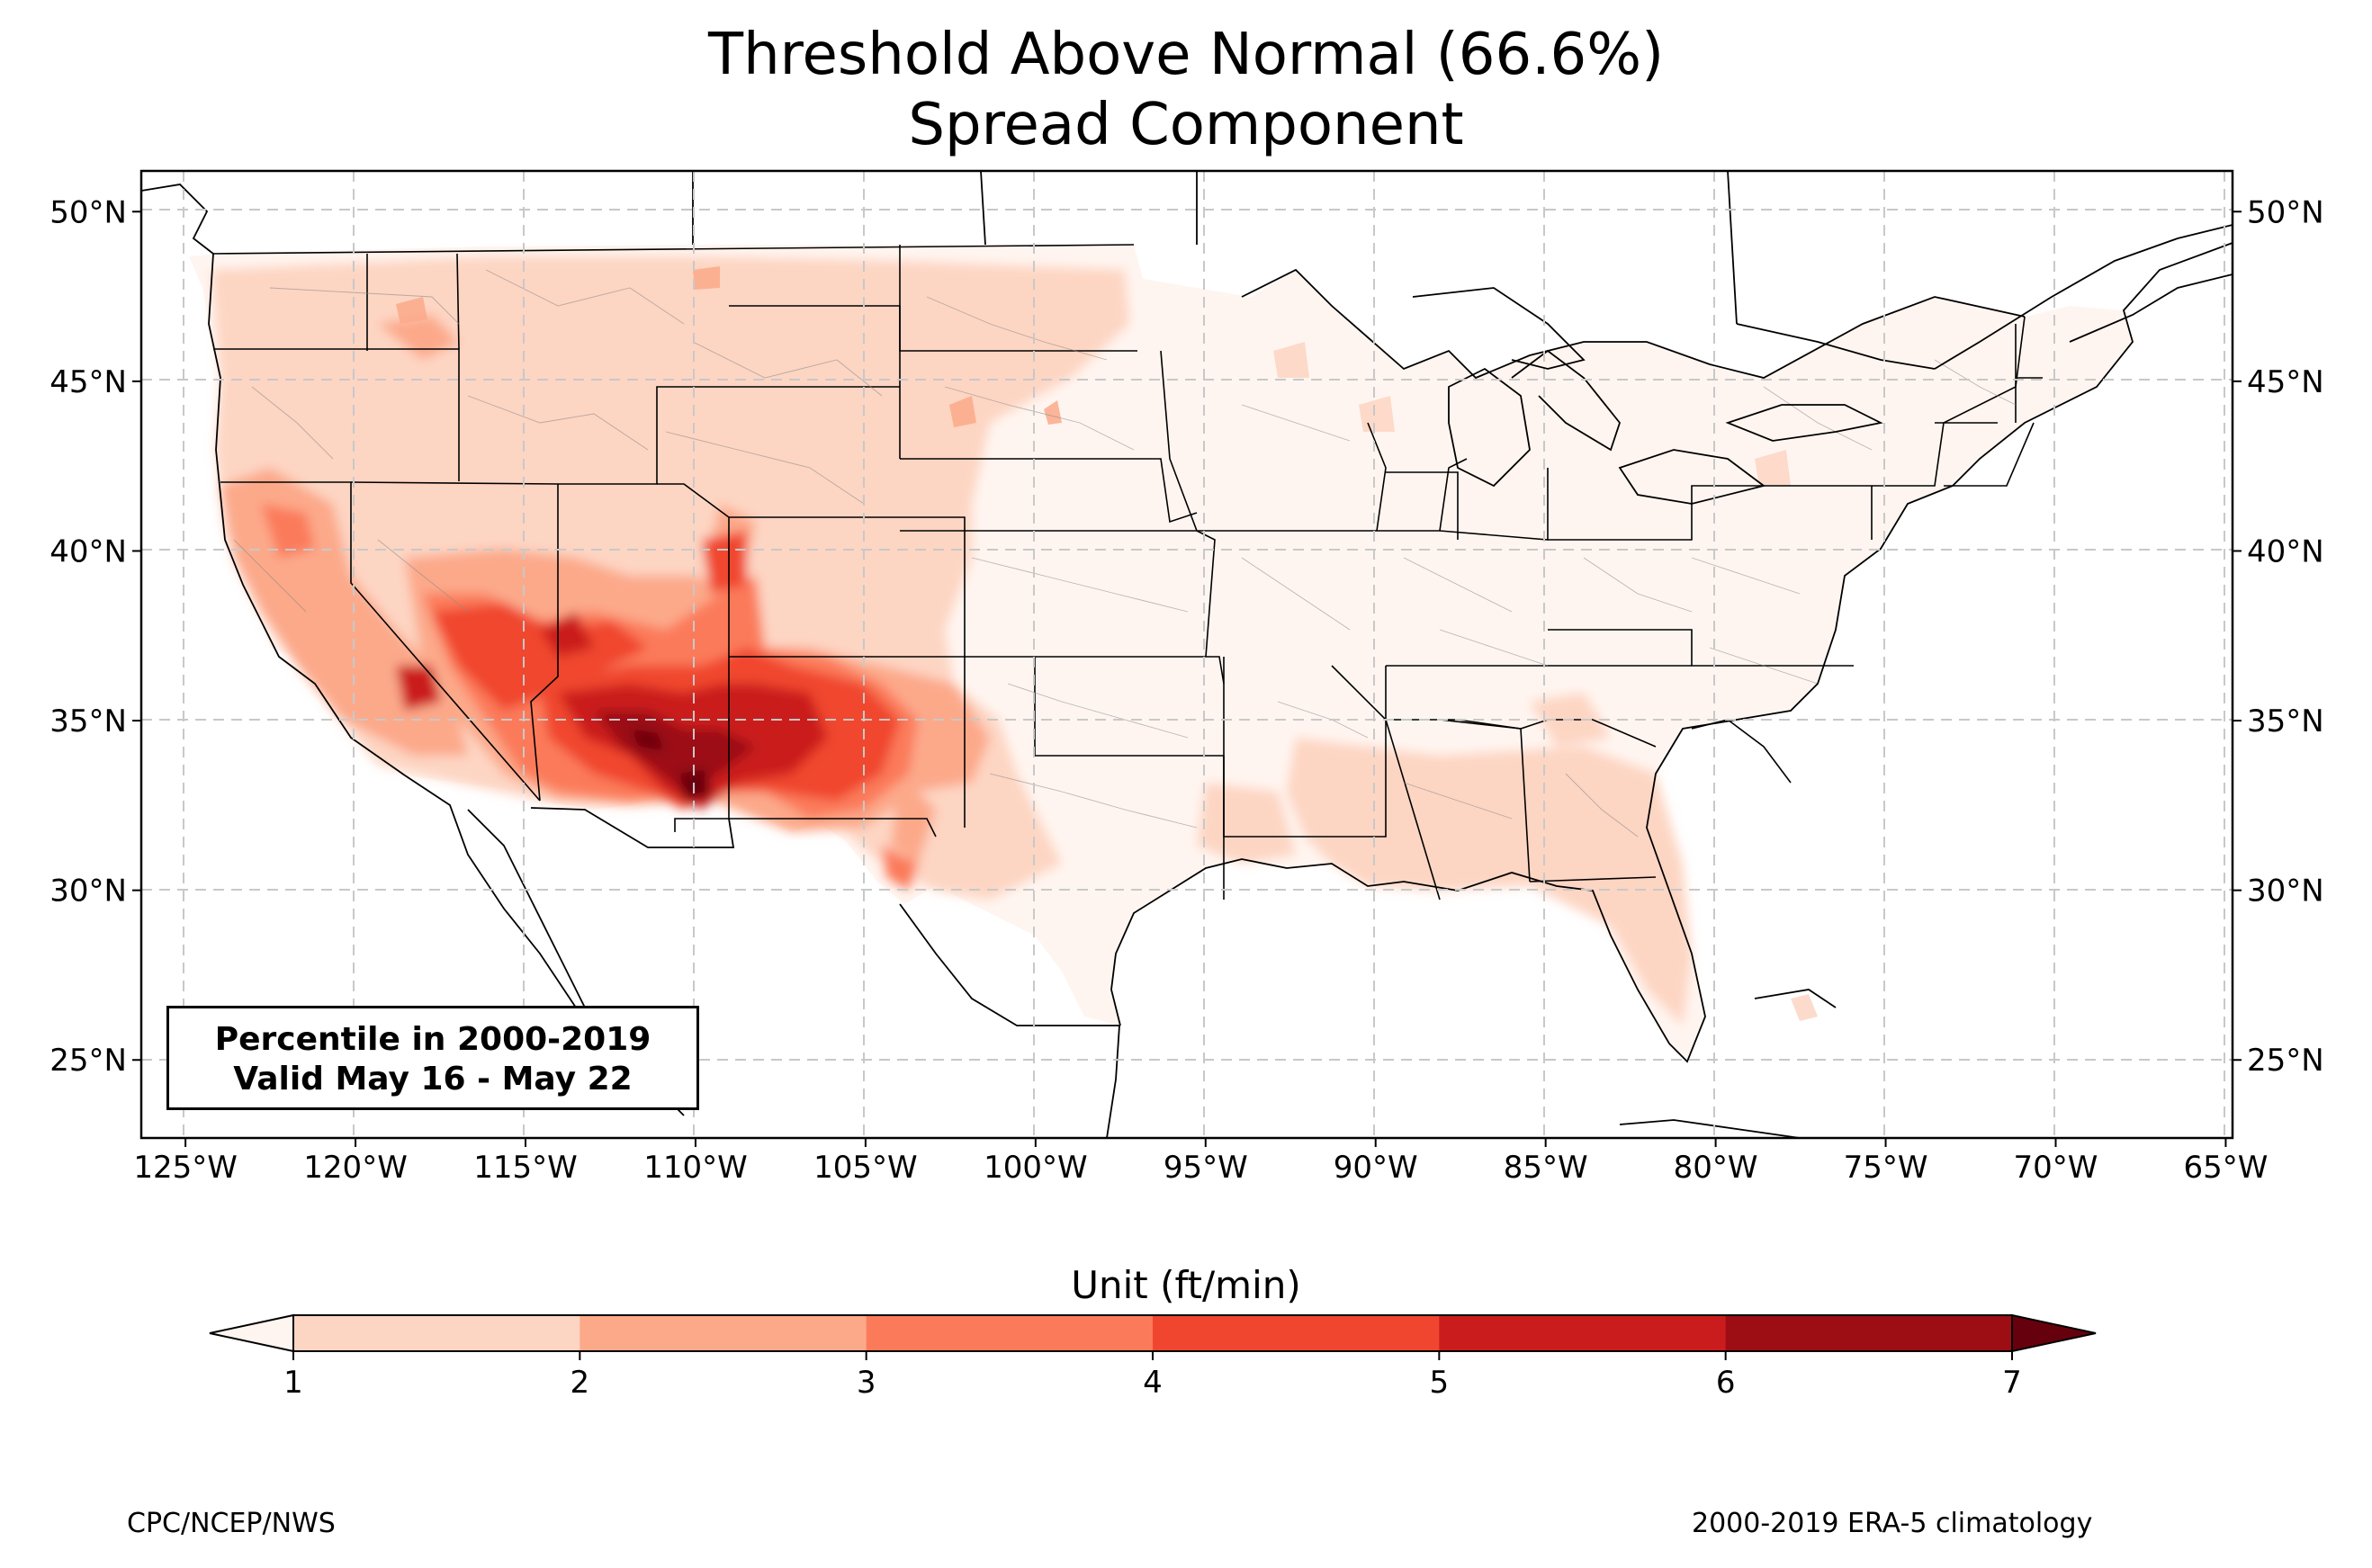  I want to click on footer-source: CPC/NCEP/NWS, so click(231, 1523).